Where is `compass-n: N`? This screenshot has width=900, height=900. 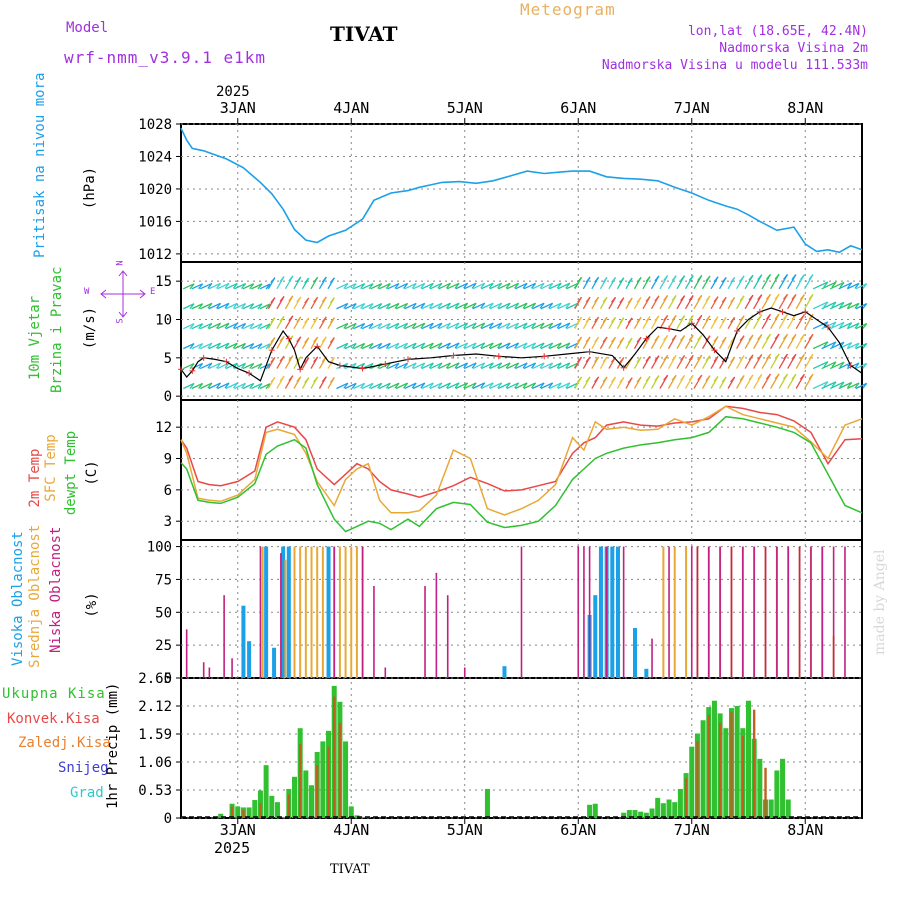 compass-n: N is located at coordinates (120, 263).